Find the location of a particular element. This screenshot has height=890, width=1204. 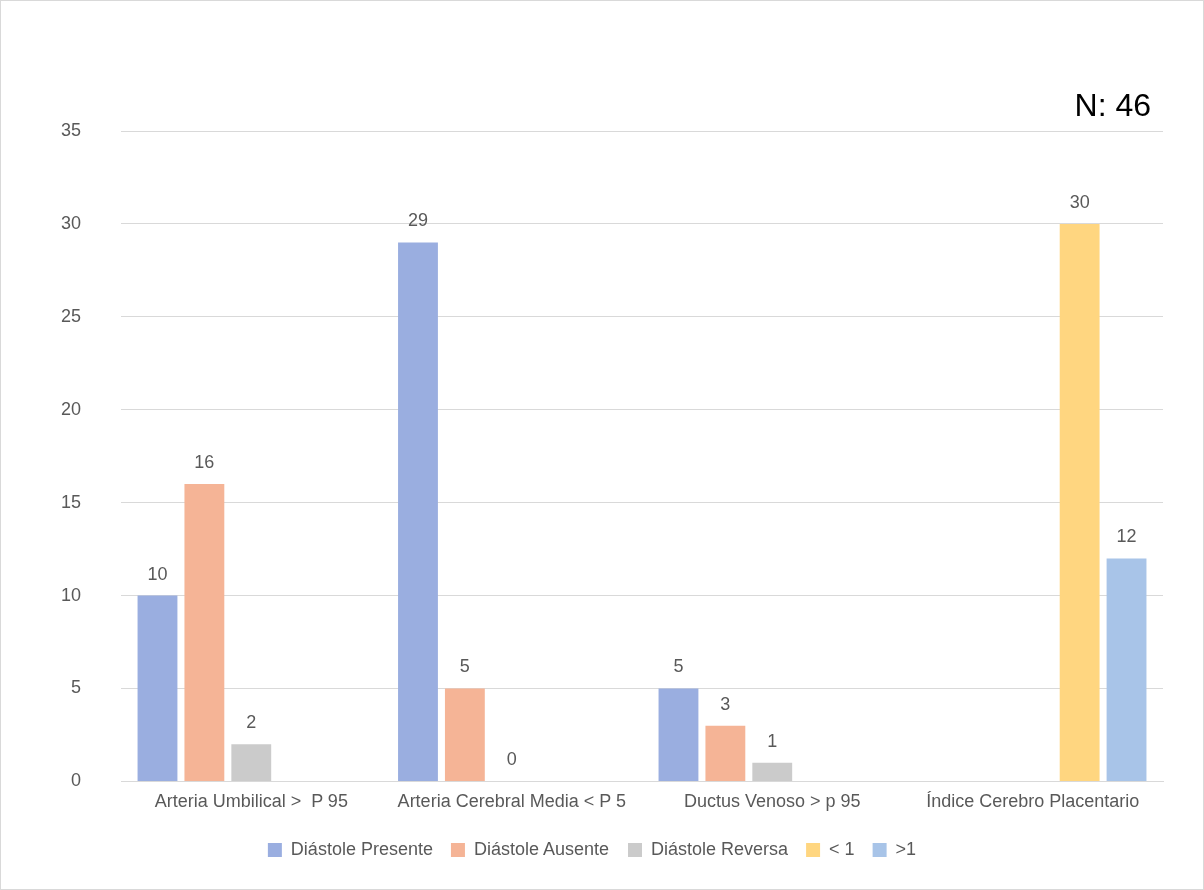

y-tick-label: 20 is located at coordinates (71, 408).